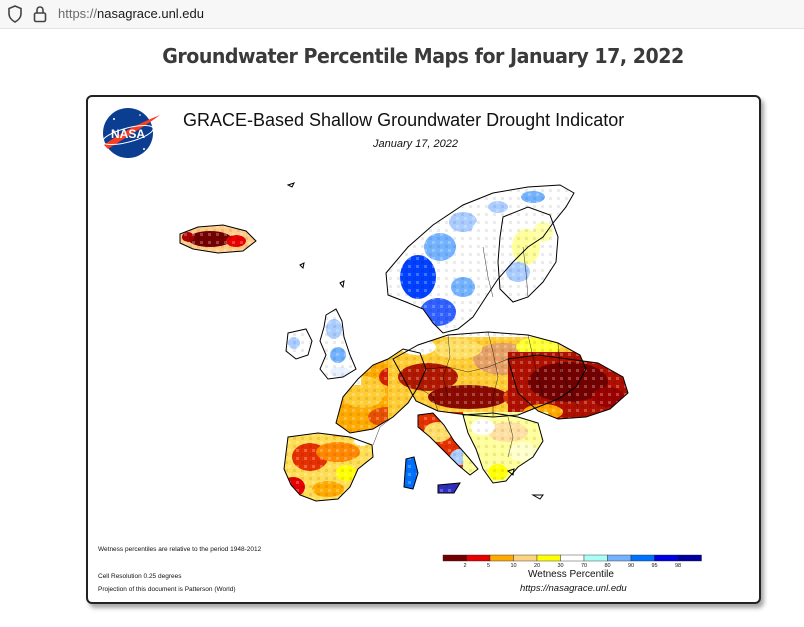 The height and width of the screenshot is (627, 804). Describe the element at coordinates (560, 566) in the screenshot. I see `legend-tick-label: 30` at that location.